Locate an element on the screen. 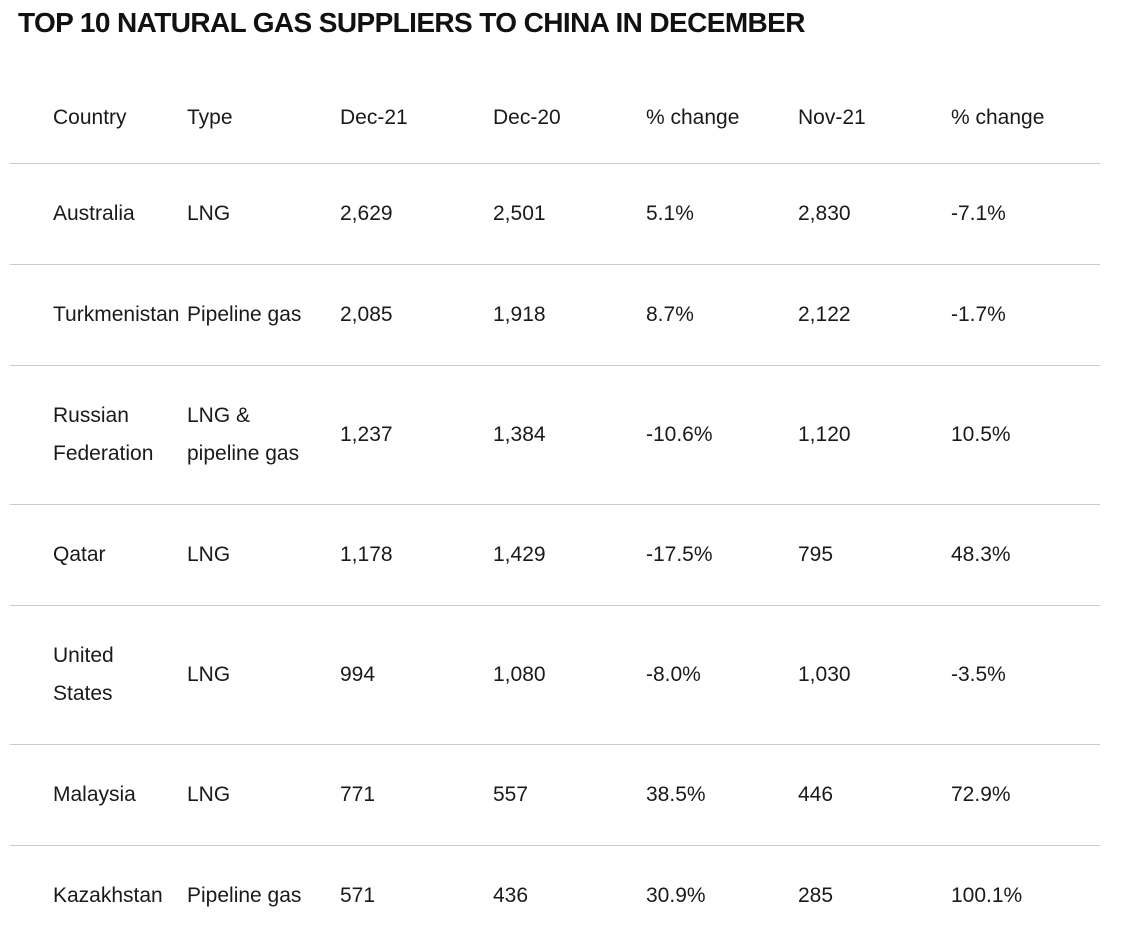  cell-nov21: 1,120 is located at coordinates (824, 434).